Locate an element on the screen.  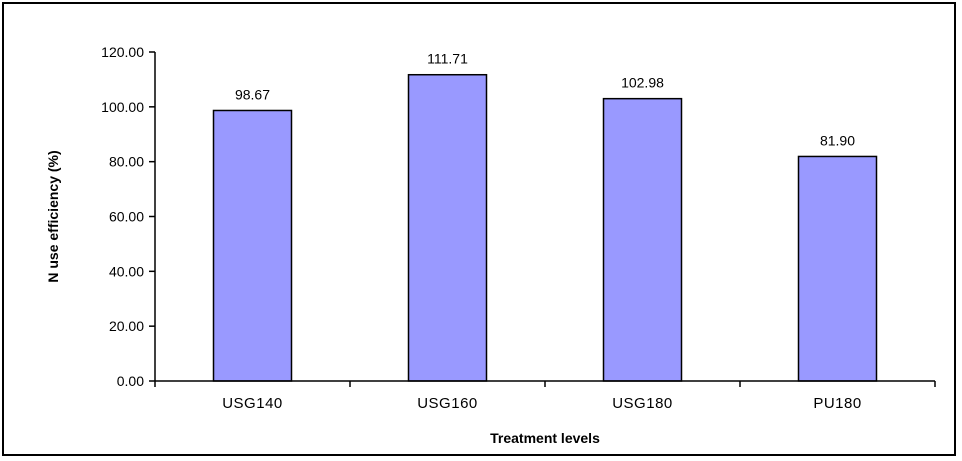
y-tick-label: 60.00 is located at coordinates (126, 217).